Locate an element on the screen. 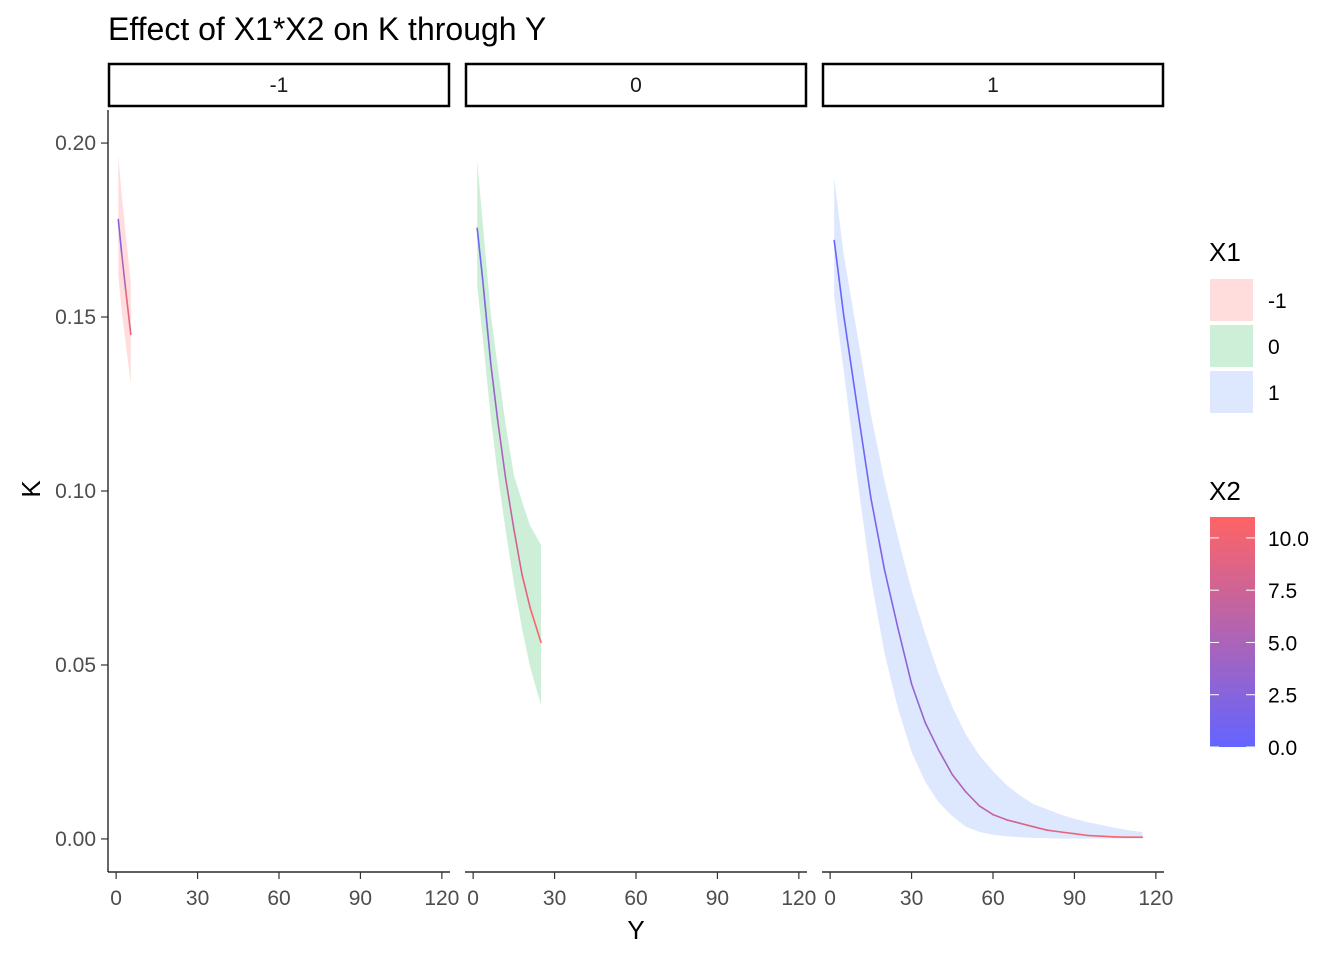 The height and width of the screenshot is (960, 1344). y-tick-label: 0.15 is located at coordinates (75, 317).